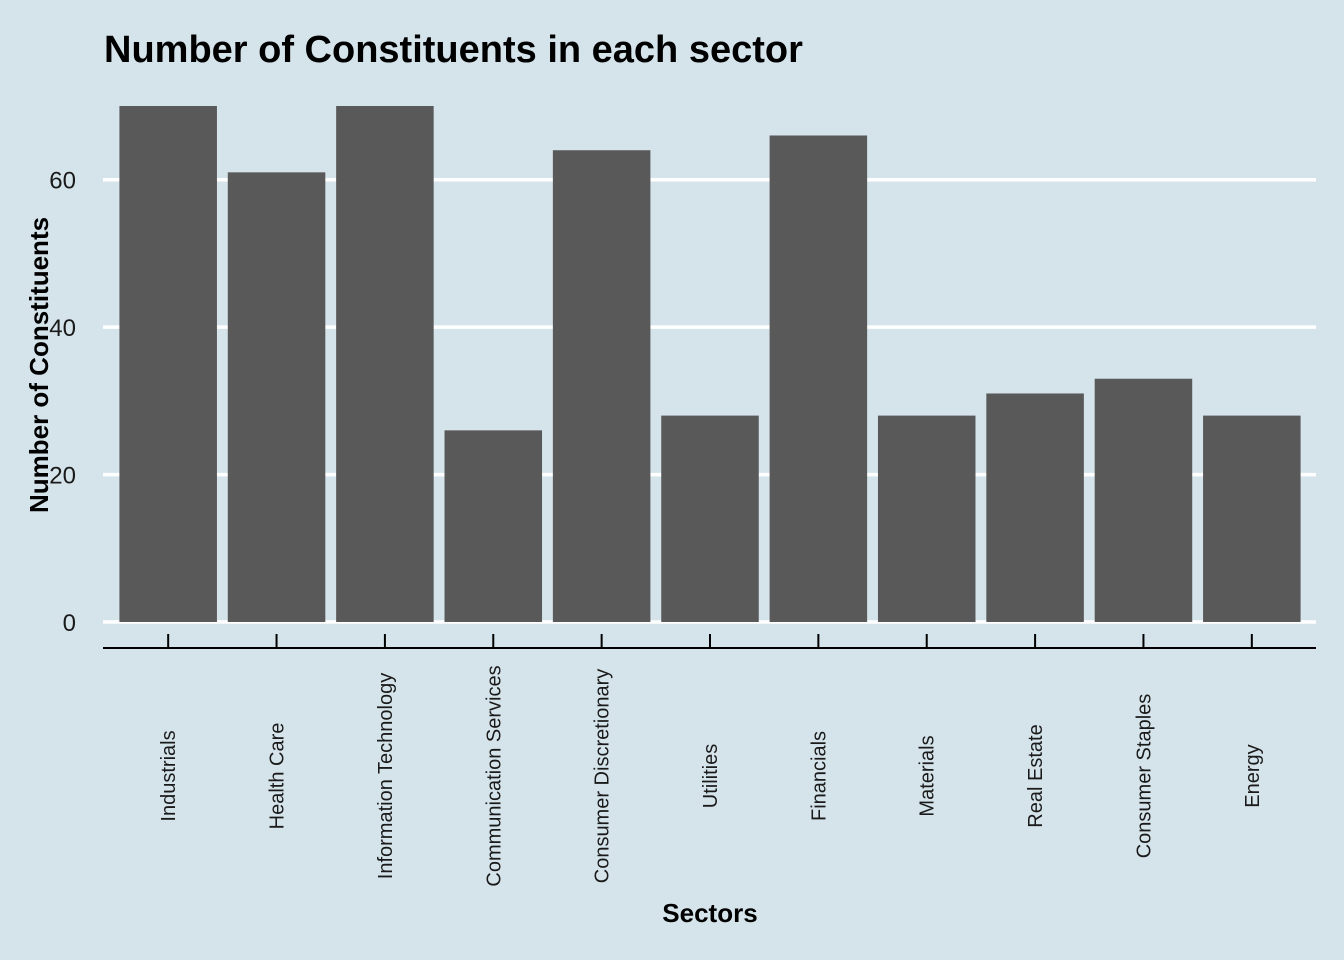  What do you see at coordinates (62, 181) in the screenshot?
I see `y-tick-label: 60` at bounding box center [62, 181].